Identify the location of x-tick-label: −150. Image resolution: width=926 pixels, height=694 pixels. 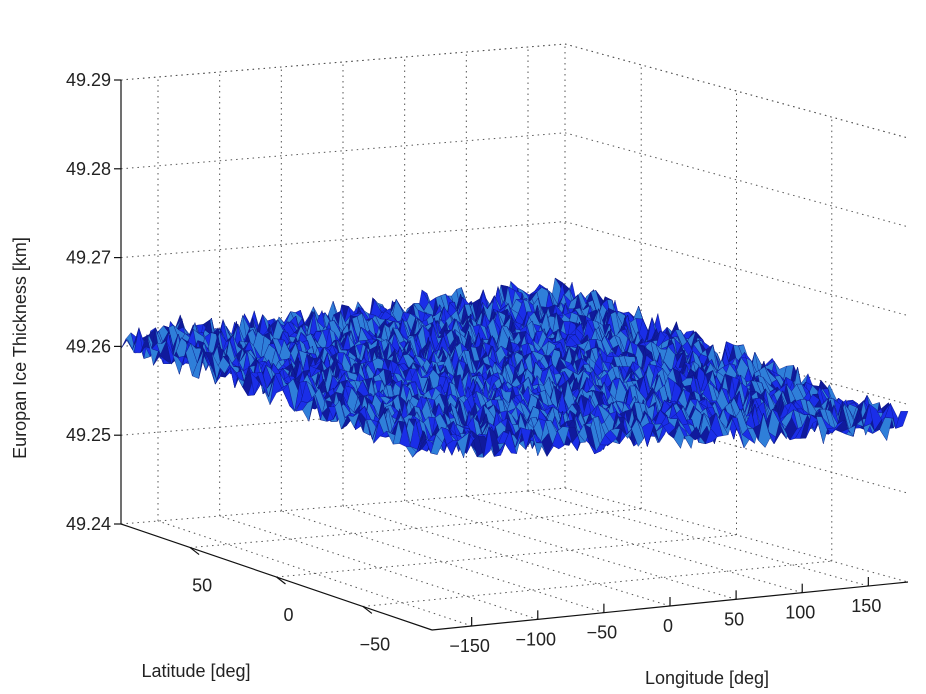
(469, 646).